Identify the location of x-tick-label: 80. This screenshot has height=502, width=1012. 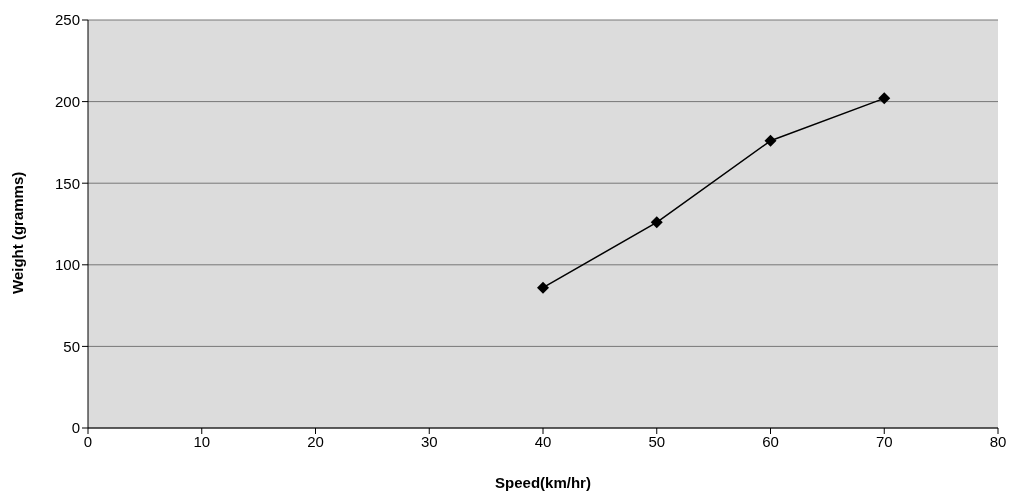
(998, 441).